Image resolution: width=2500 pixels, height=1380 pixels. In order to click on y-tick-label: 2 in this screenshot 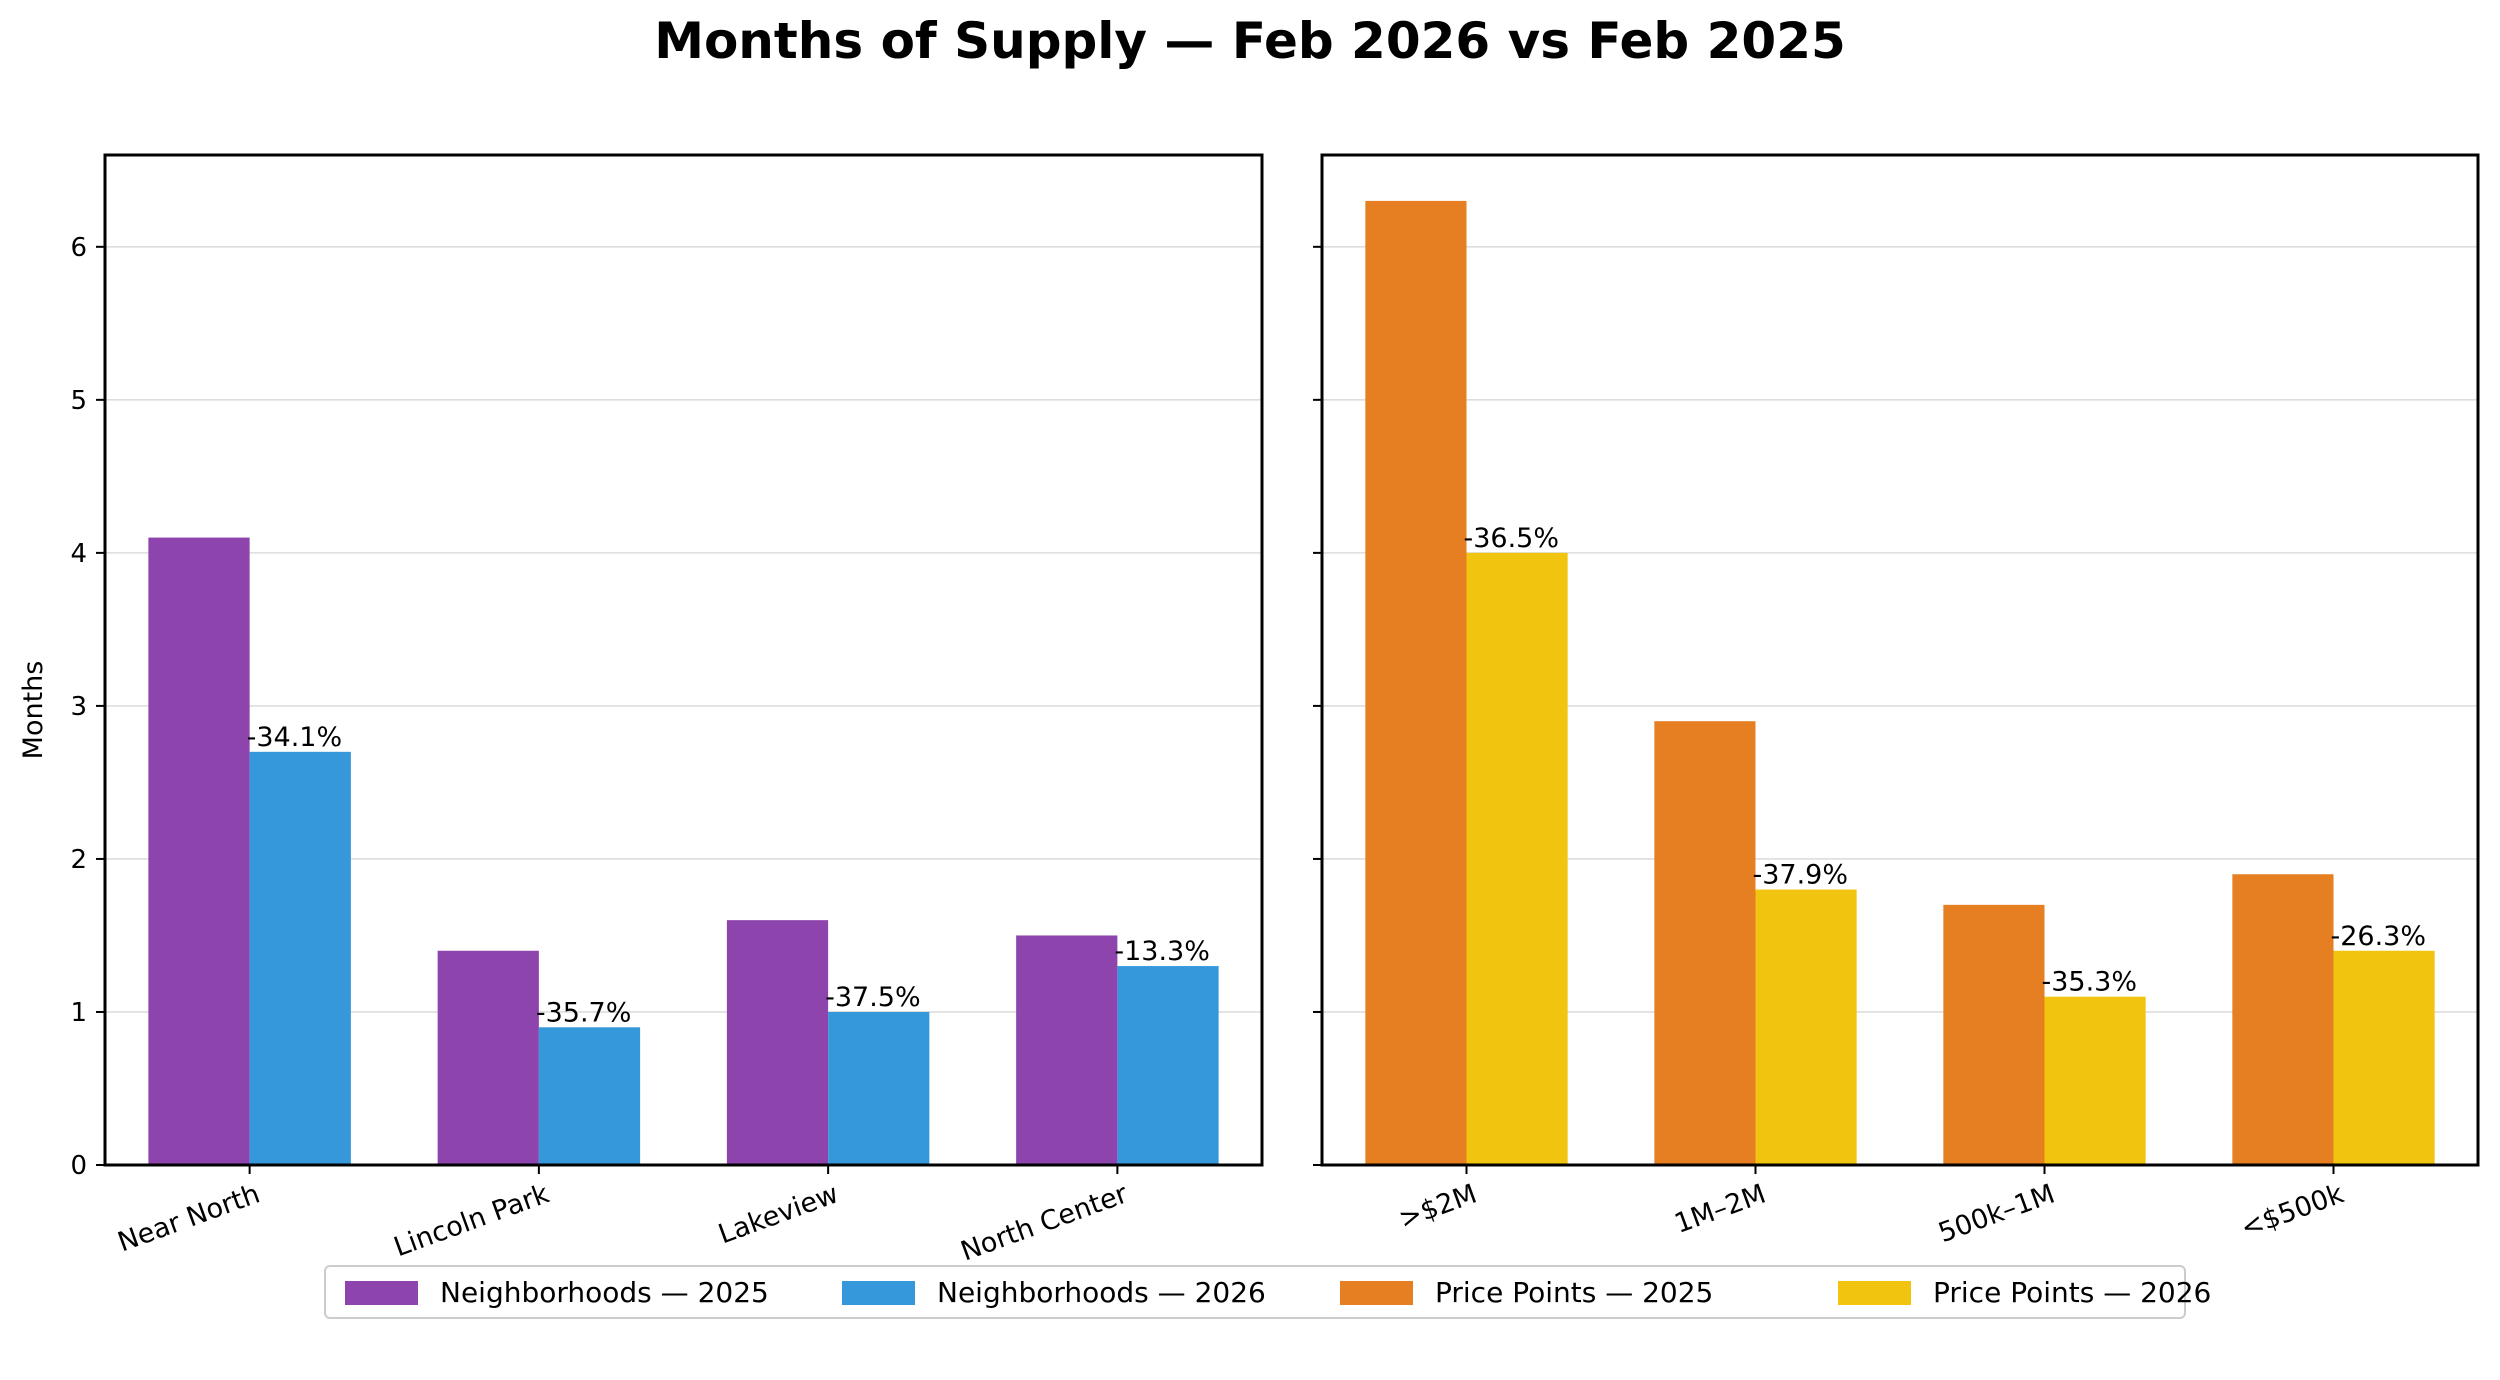, I will do `click(78, 860)`.